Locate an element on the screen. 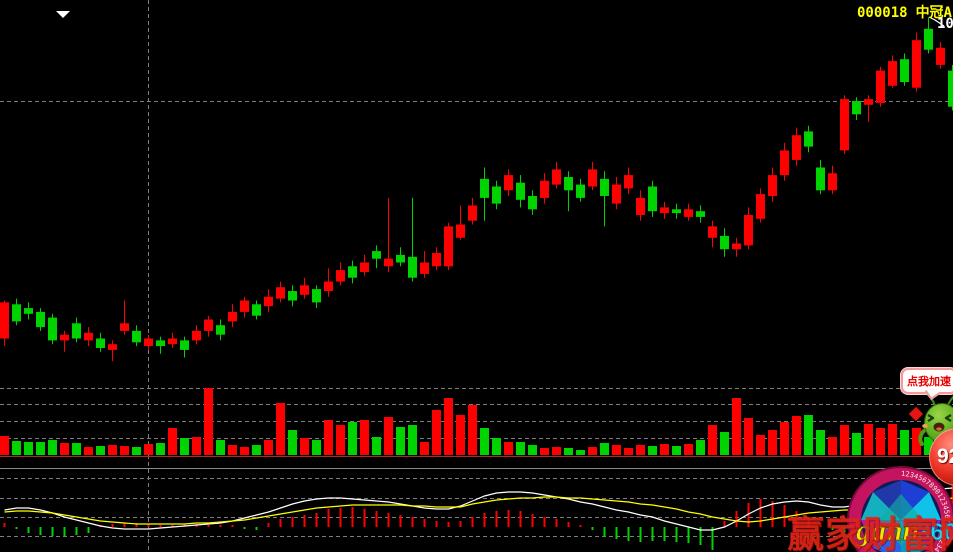 Image resolution: width=953 pixels, height=552 pixels. badge-number: 92 is located at coordinates (945, 456).